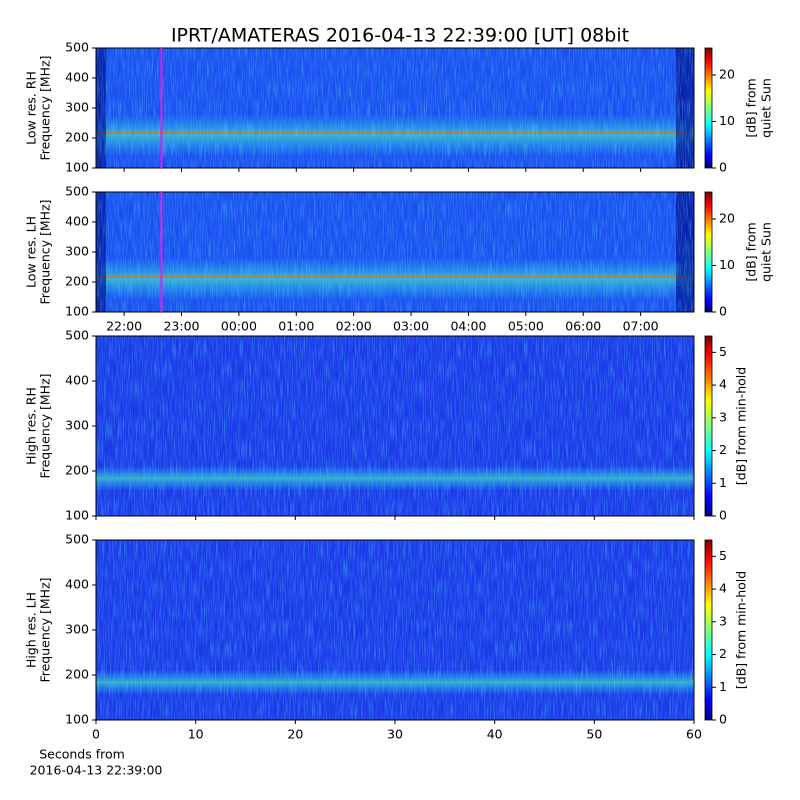  What do you see at coordinates (31, 108) in the screenshot?
I see `y-axis-label: Low res. RH` at bounding box center [31, 108].